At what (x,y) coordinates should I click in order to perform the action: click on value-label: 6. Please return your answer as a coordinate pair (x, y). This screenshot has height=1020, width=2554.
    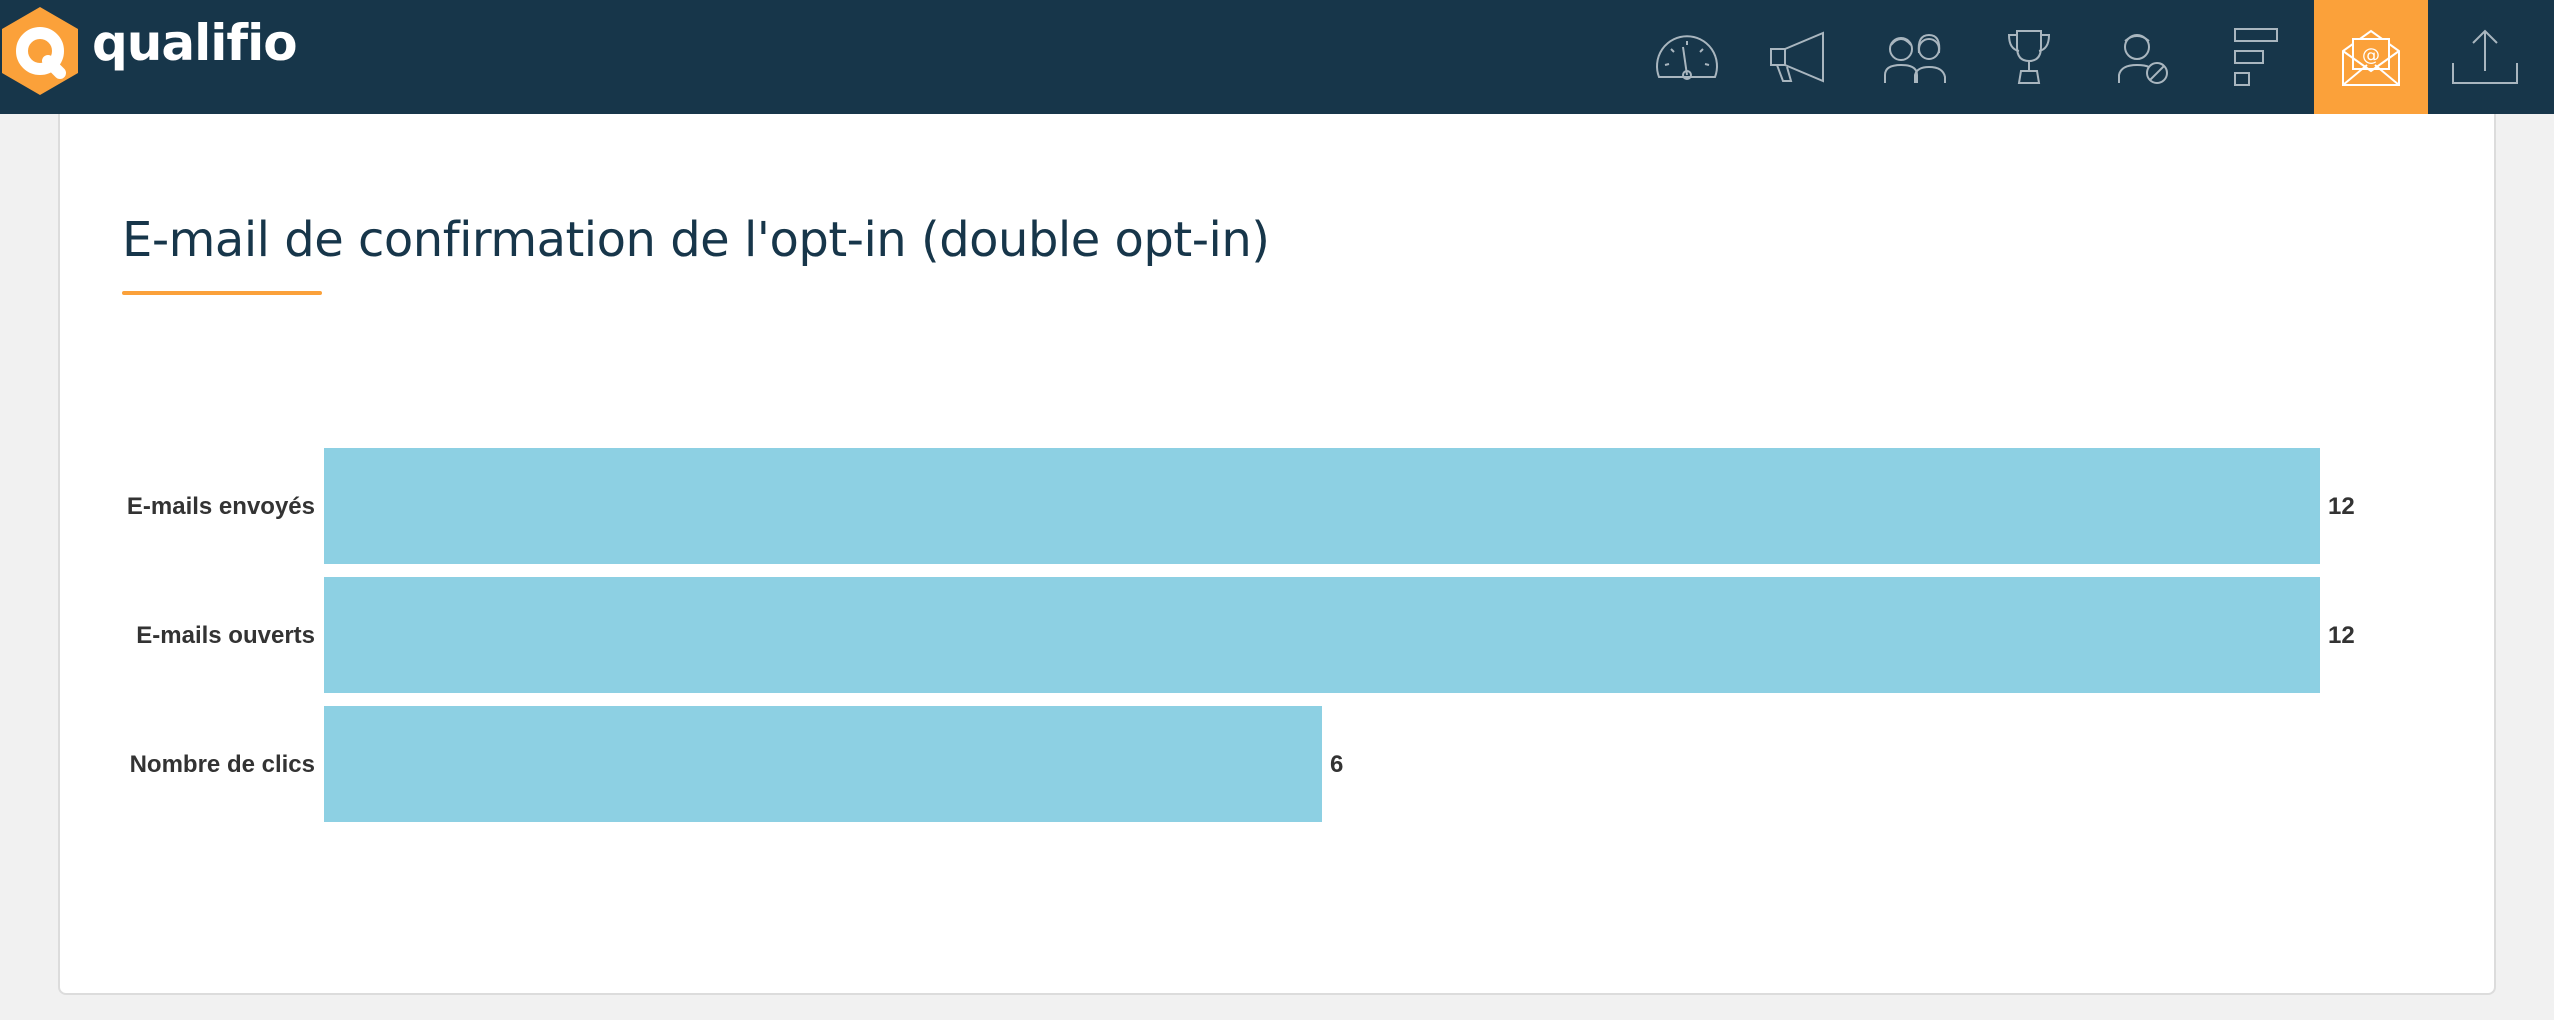
    Looking at the image, I should click on (1336, 764).